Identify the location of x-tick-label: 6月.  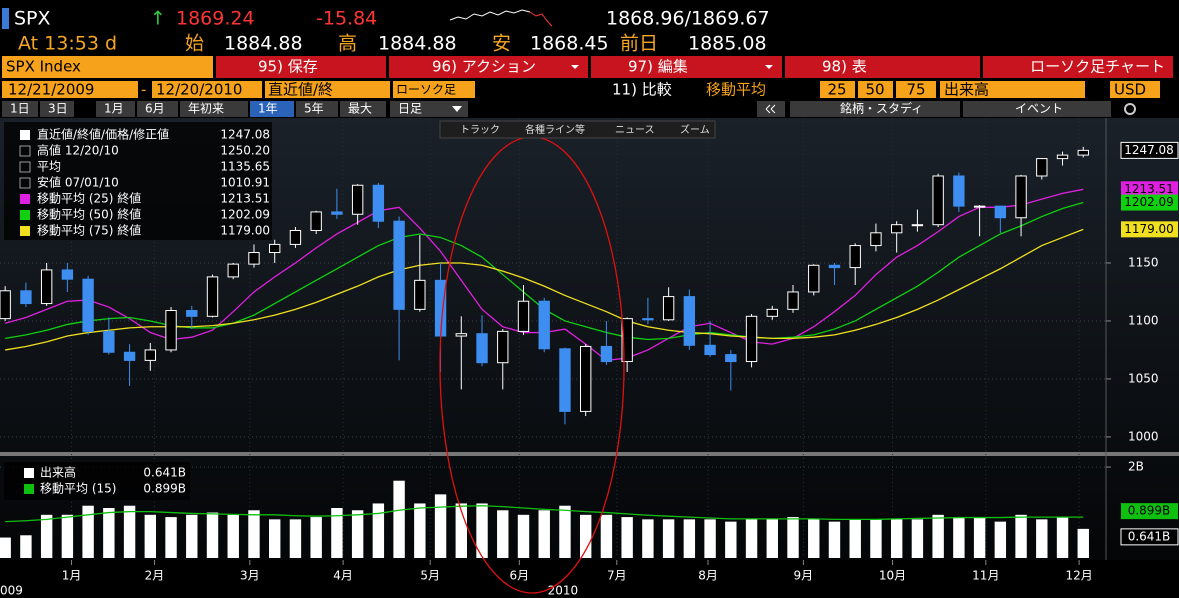
(520, 576).